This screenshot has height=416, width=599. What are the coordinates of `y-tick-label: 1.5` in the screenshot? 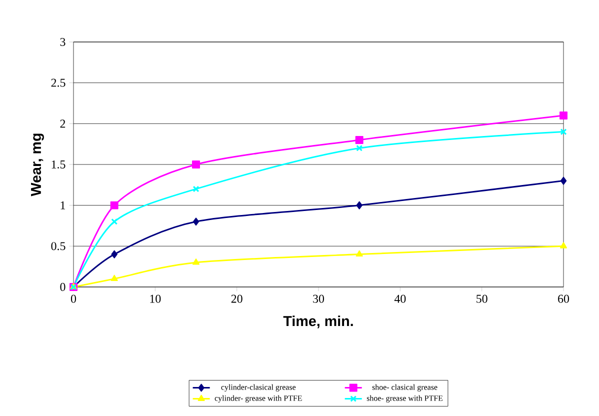 It's located at (59, 164).